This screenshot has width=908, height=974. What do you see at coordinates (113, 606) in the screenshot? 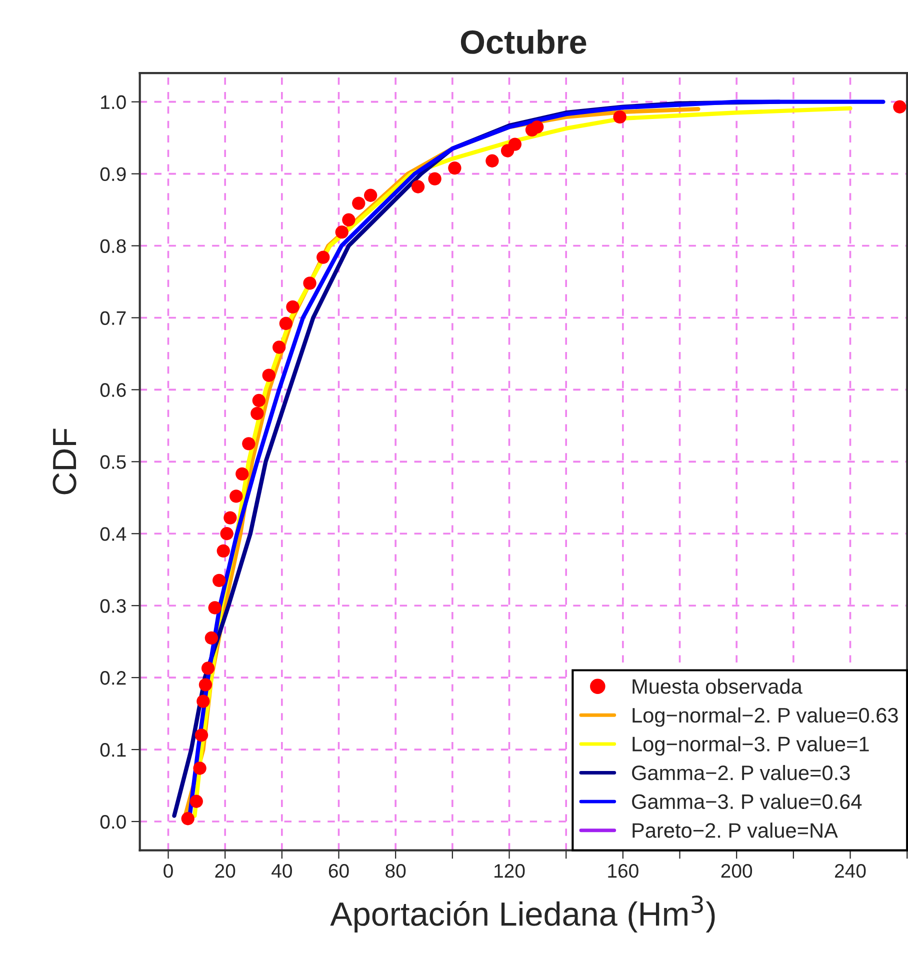
I see `y-tick-label: 0.3` at bounding box center [113, 606].